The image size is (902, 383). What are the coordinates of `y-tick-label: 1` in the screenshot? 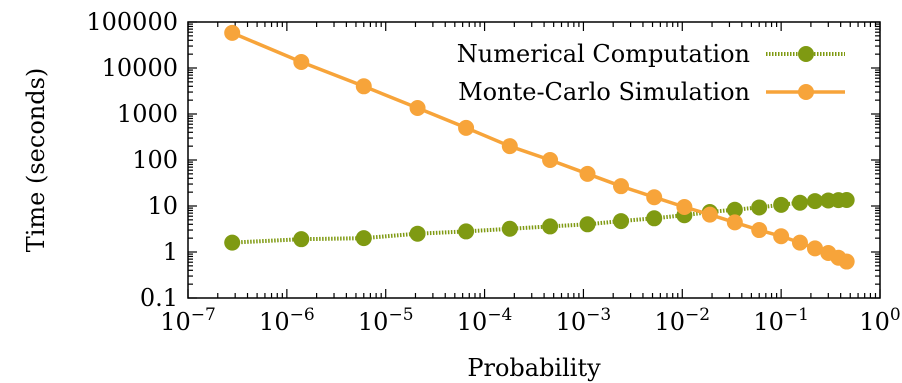 It's located at (170, 252).